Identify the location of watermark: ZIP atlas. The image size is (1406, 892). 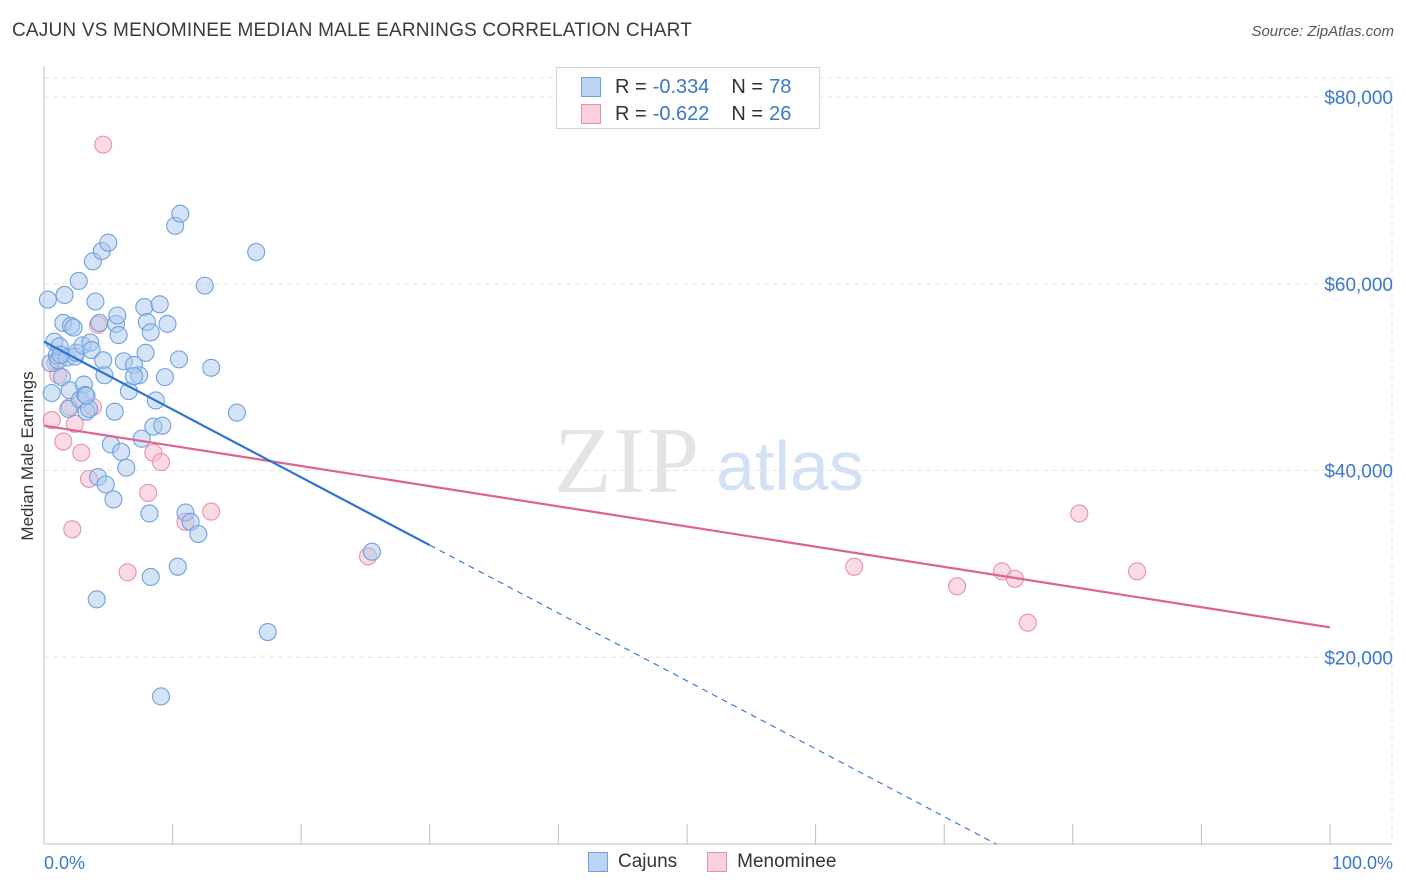
(709, 461).